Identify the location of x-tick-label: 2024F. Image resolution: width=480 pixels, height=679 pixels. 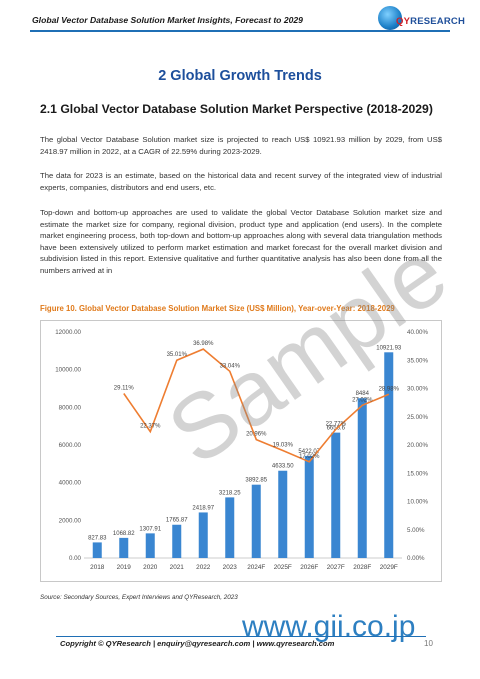
(256, 567).